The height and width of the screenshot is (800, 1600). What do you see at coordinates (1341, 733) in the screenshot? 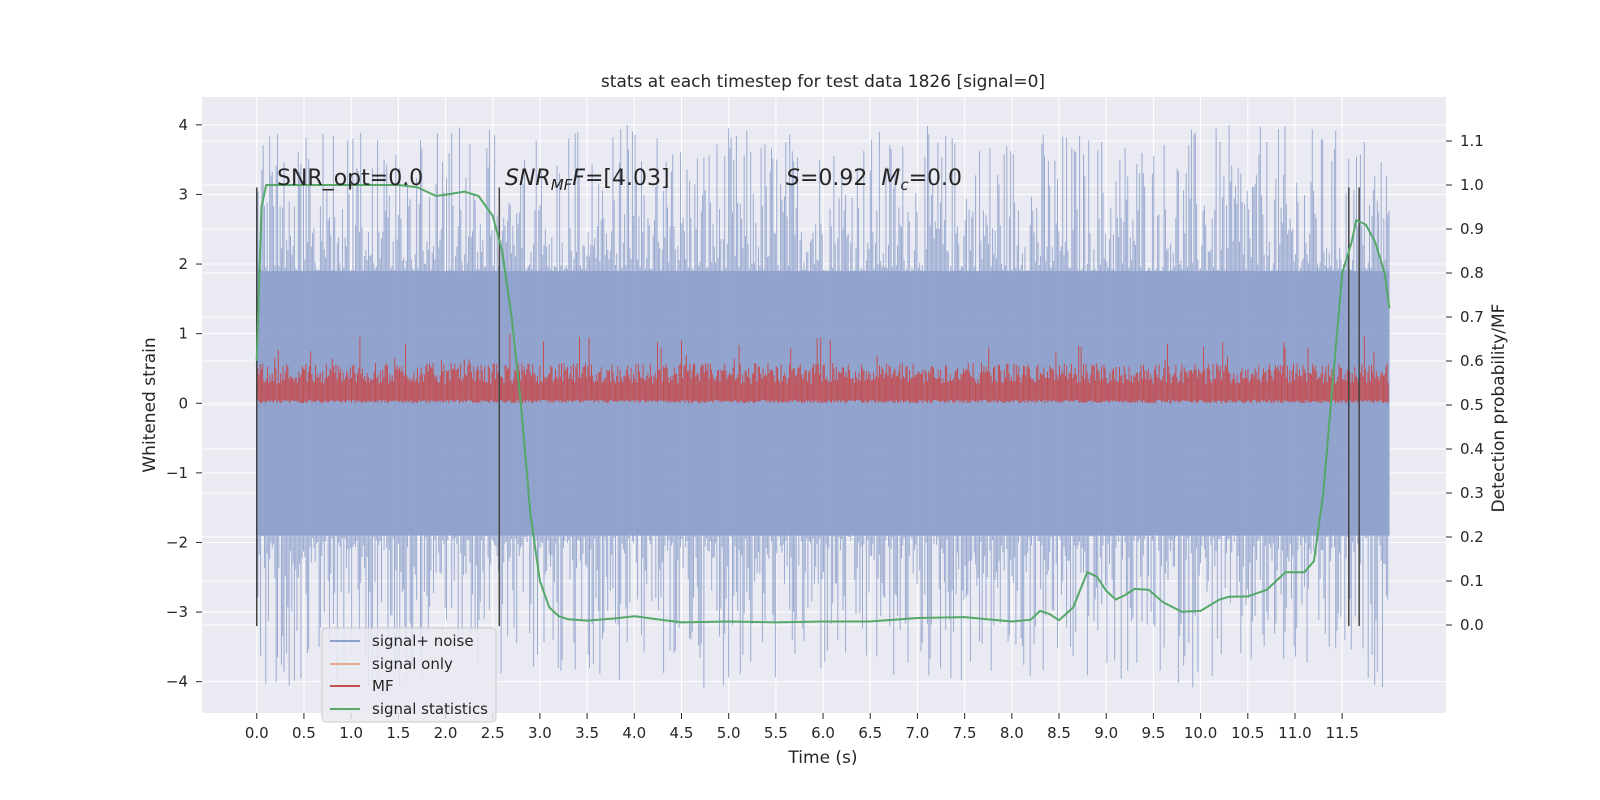
I see `x-tick-label: 11.5` at bounding box center [1341, 733].